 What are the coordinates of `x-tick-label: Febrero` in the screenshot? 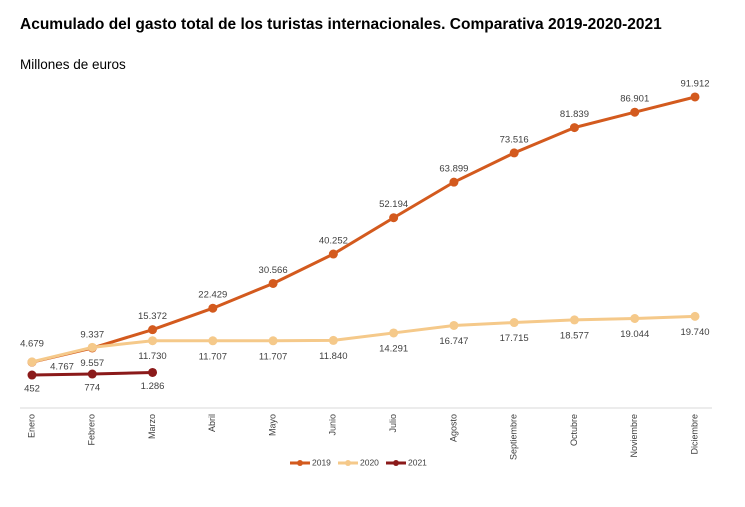 It's located at (92, 430).